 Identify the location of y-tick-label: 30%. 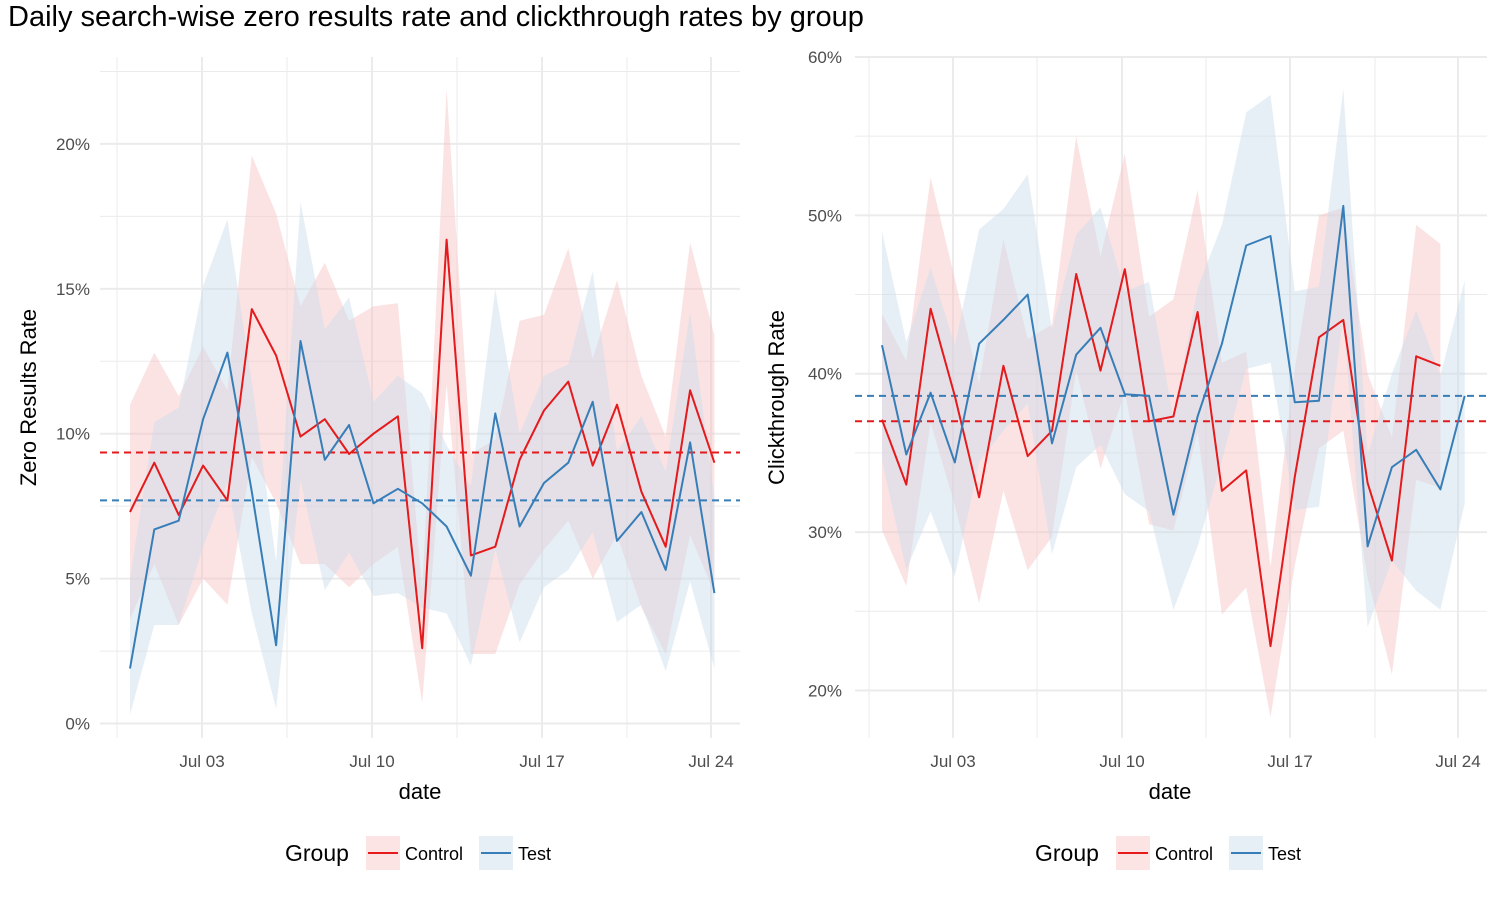
(825, 532).